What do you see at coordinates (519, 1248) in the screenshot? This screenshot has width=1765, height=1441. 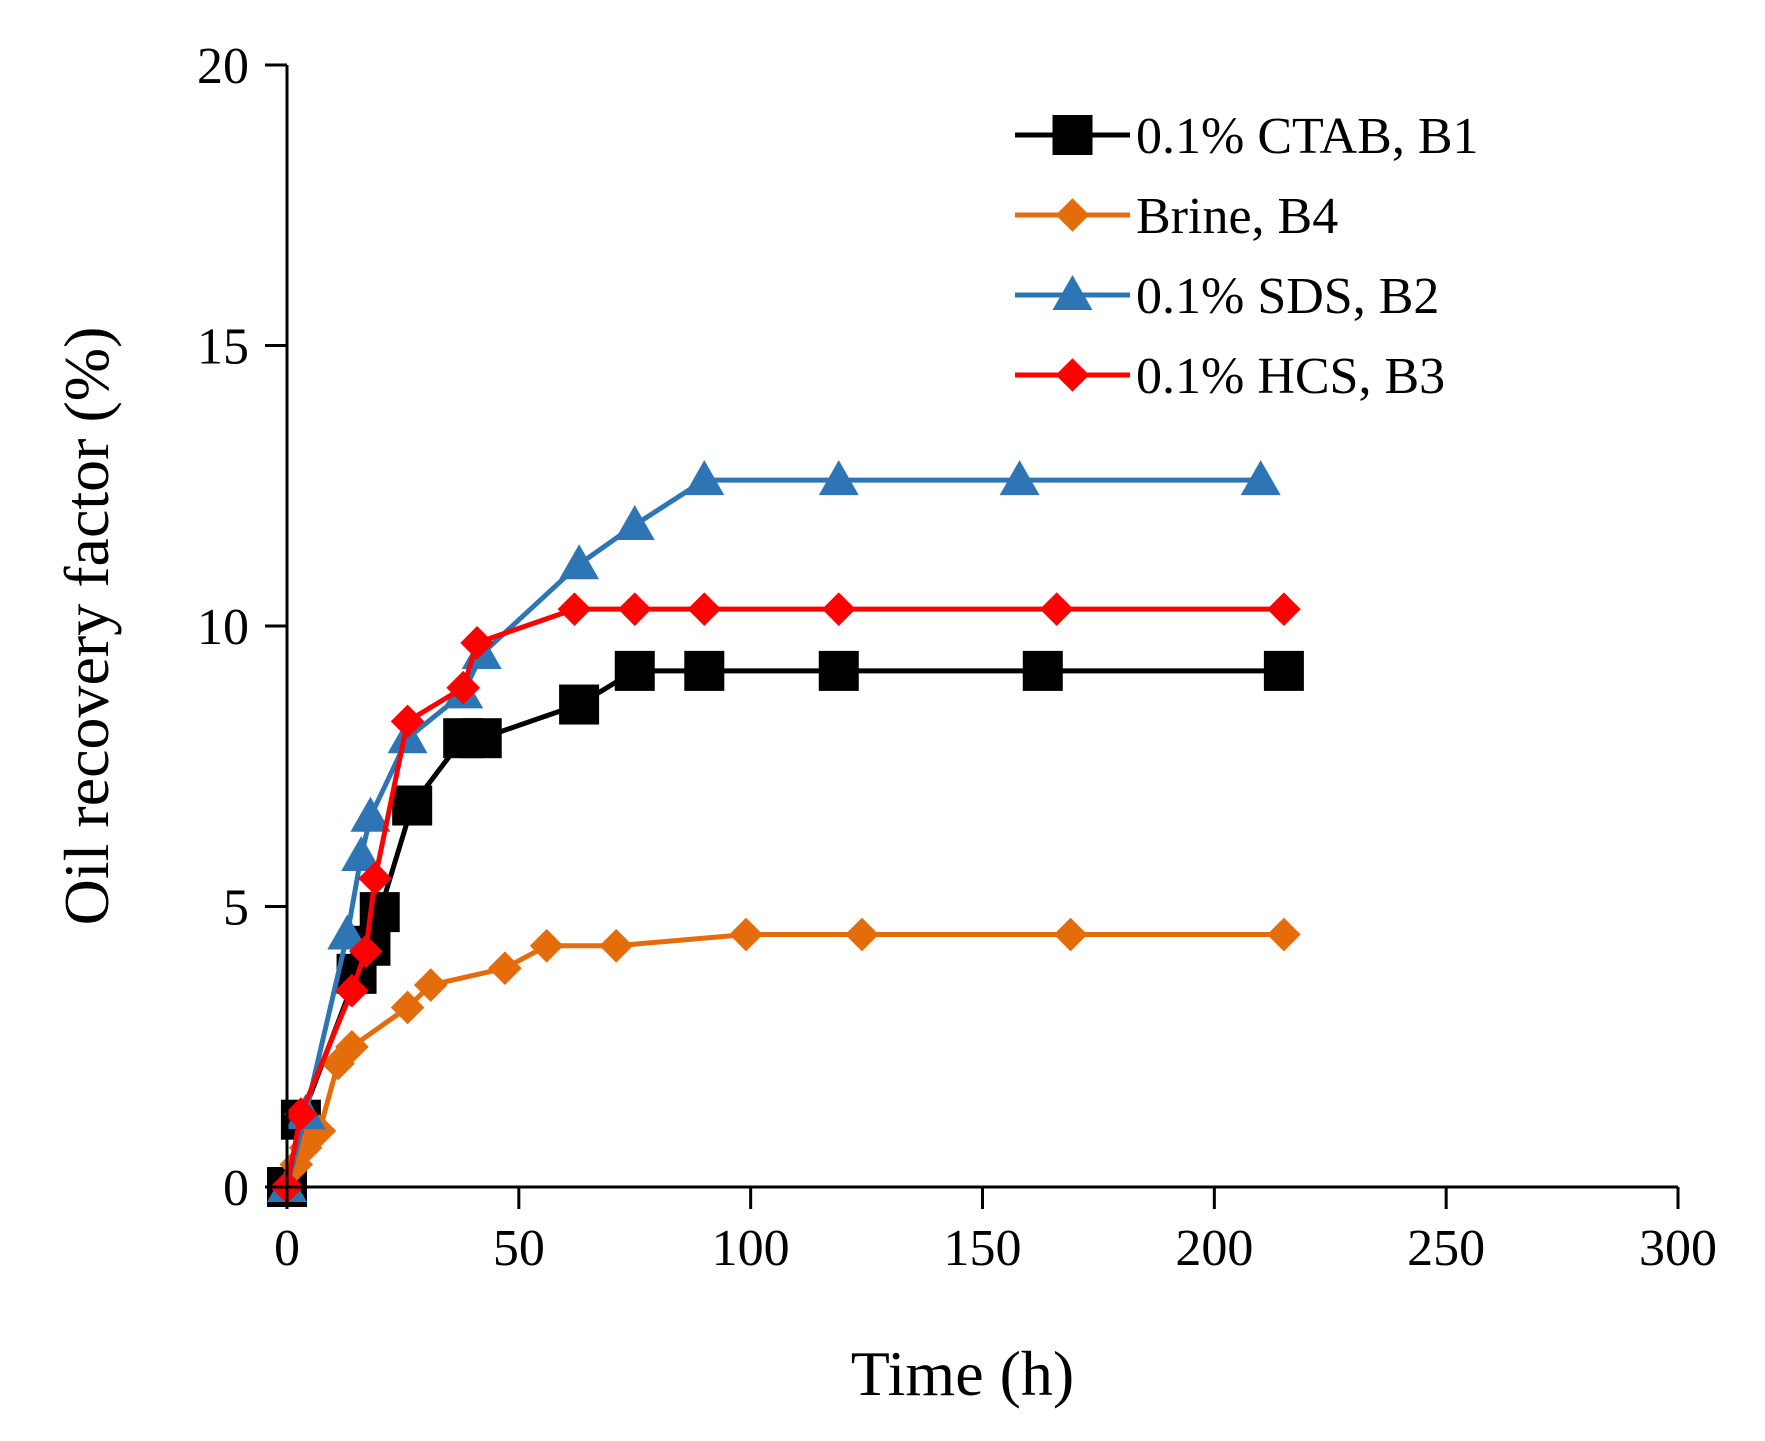 I see `x-tick-label: 50` at bounding box center [519, 1248].